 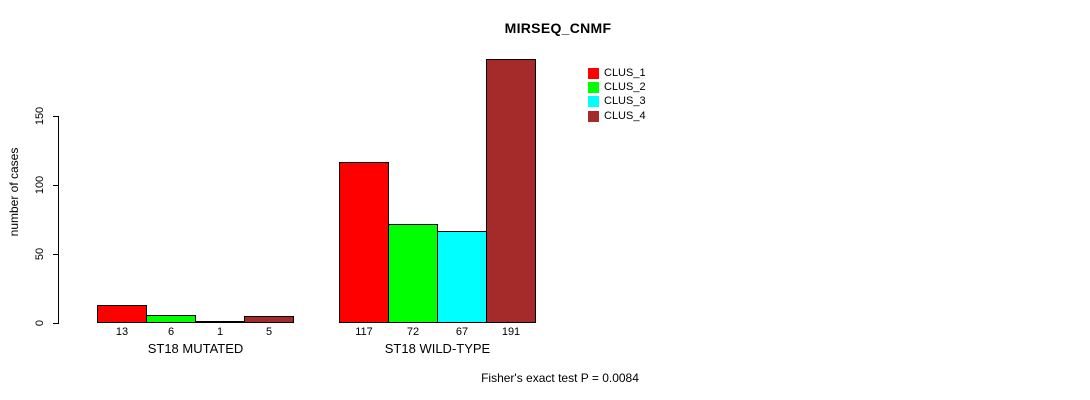 What do you see at coordinates (625, 115) in the screenshot?
I see `legend-label: CLUS_4` at bounding box center [625, 115].